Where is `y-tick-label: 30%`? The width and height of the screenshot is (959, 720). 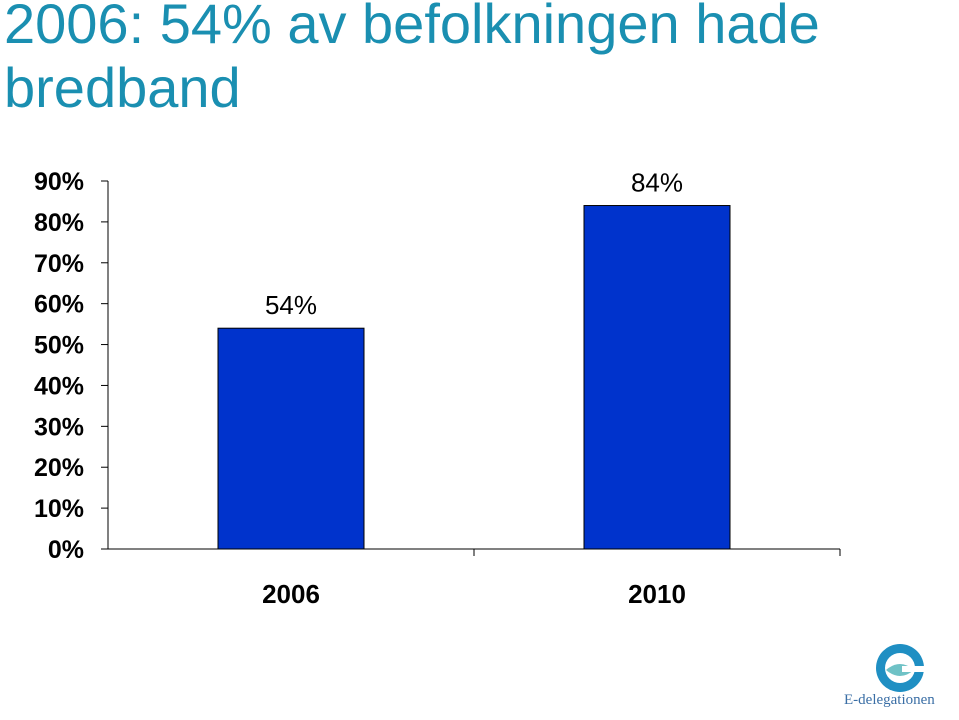
y-tick-label: 30% is located at coordinates (59, 427).